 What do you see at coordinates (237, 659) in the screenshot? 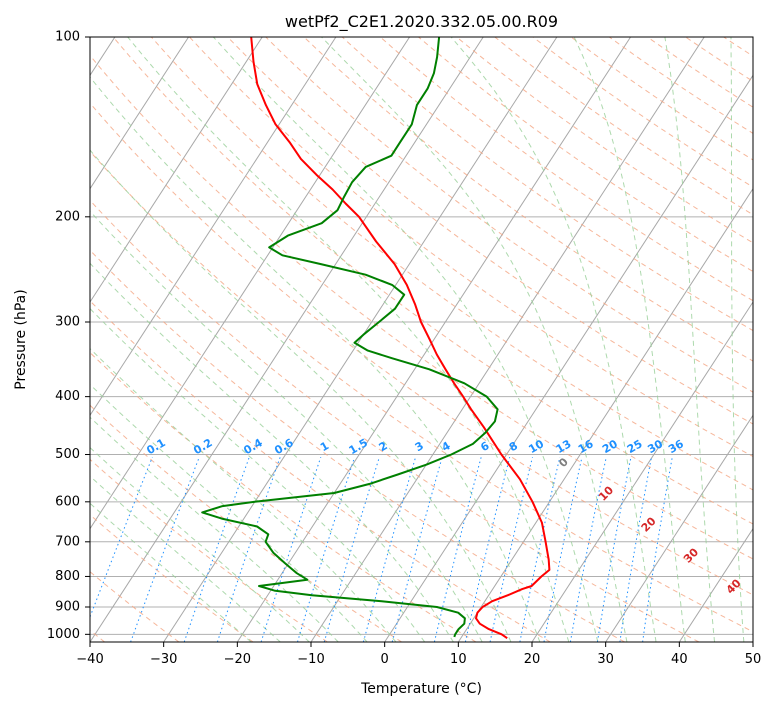
I see `x-tick-label: −20` at bounding box center [237, 659].